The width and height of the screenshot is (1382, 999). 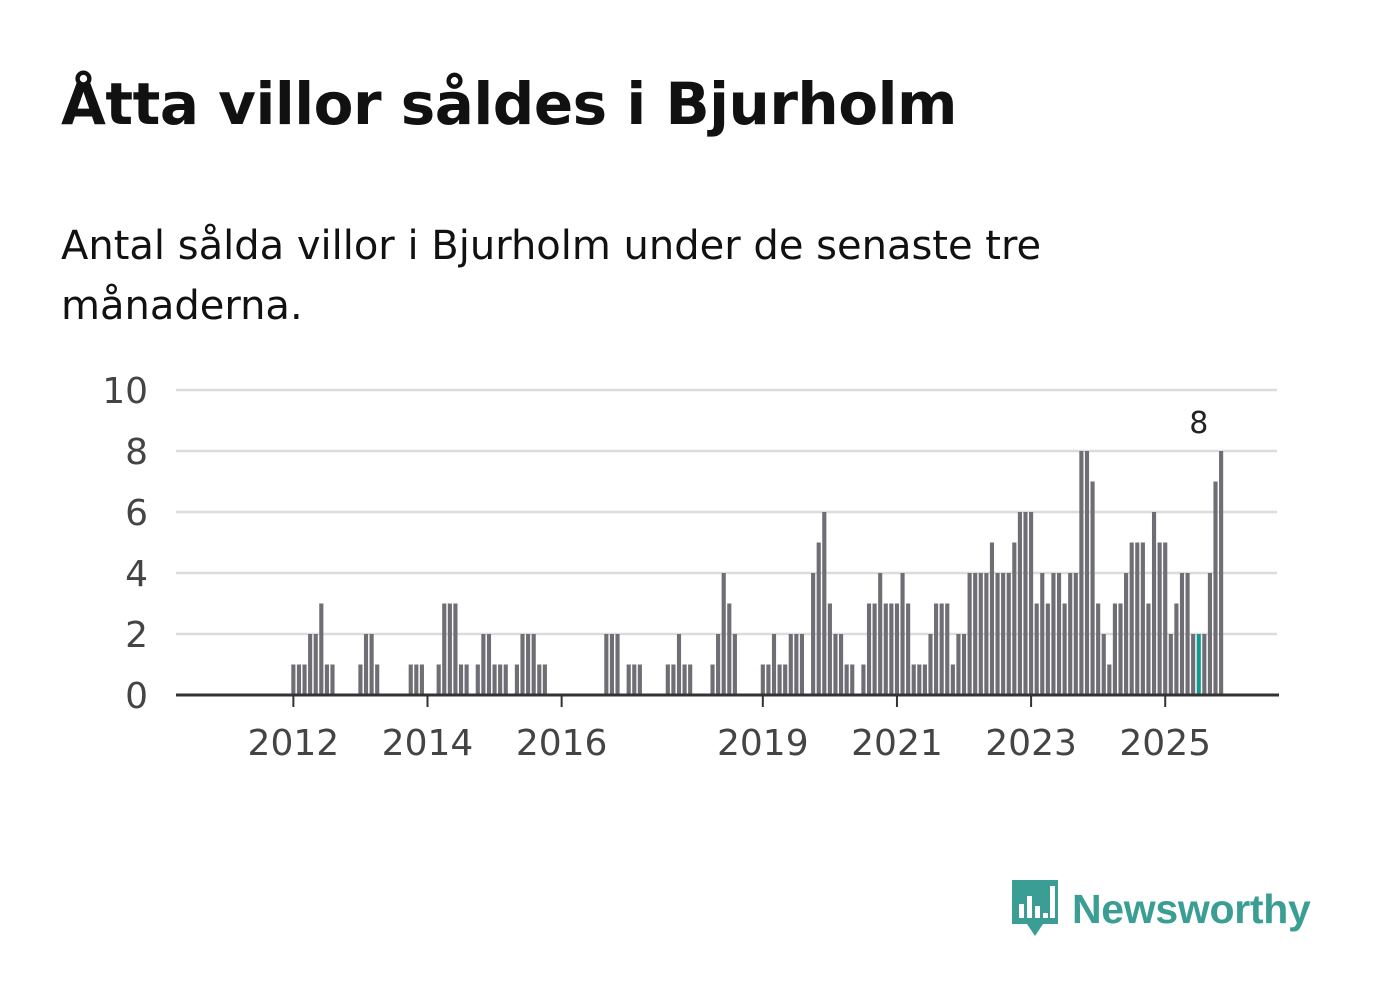 I want to click on y-tick-label: 2, so click(x=136, y=635).